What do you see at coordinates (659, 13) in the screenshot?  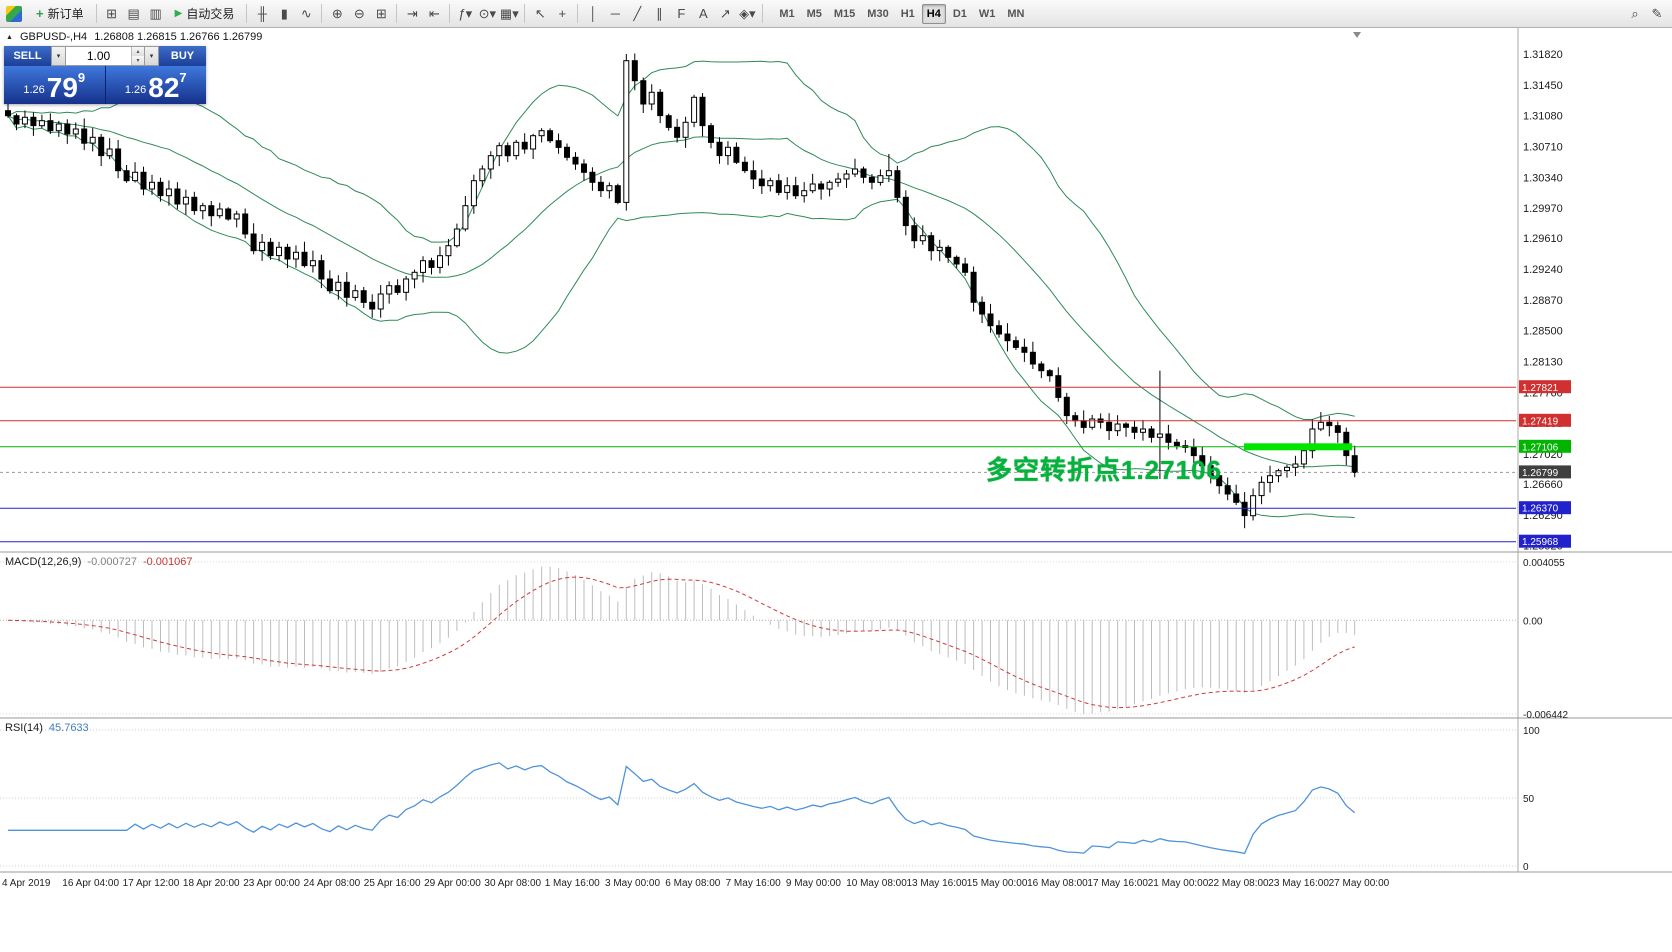 I see `channel-icon: ∥` at bounding box center [659, 13].